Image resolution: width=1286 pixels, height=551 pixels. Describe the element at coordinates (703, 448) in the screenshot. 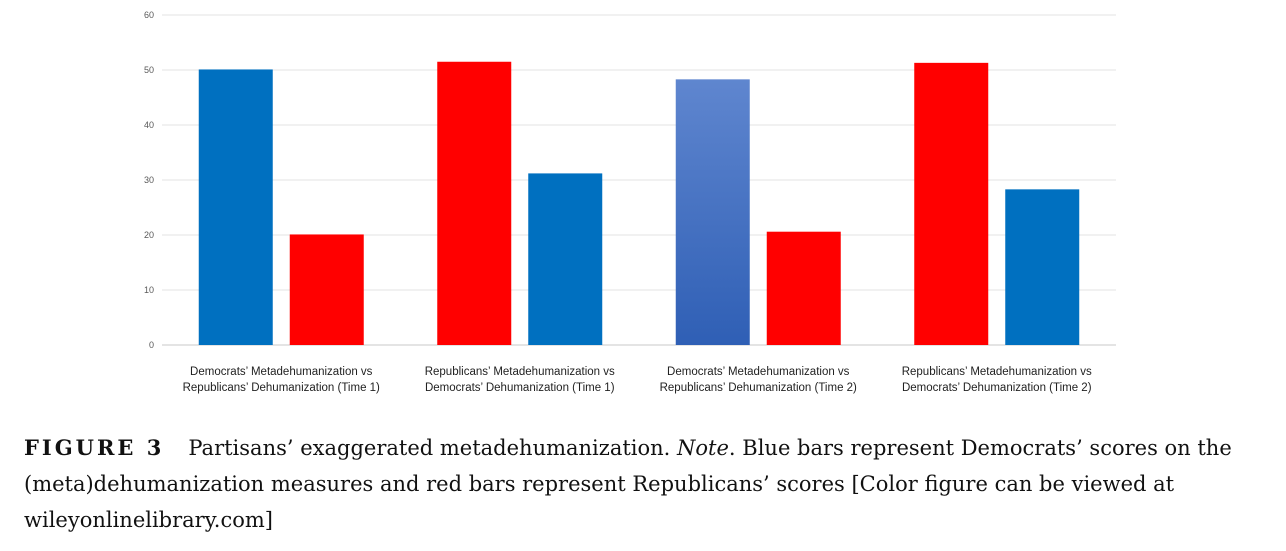

I see `caption-note-label: Note` at that location.